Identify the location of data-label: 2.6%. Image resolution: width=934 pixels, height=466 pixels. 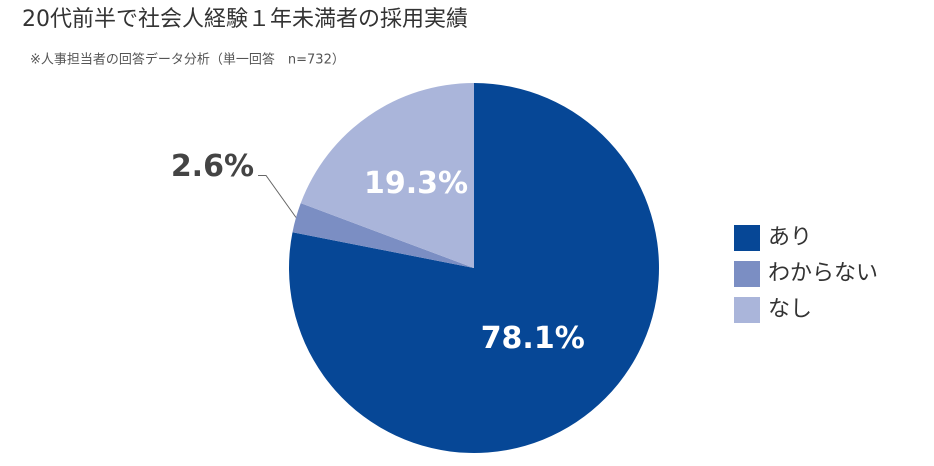
(212, 166).